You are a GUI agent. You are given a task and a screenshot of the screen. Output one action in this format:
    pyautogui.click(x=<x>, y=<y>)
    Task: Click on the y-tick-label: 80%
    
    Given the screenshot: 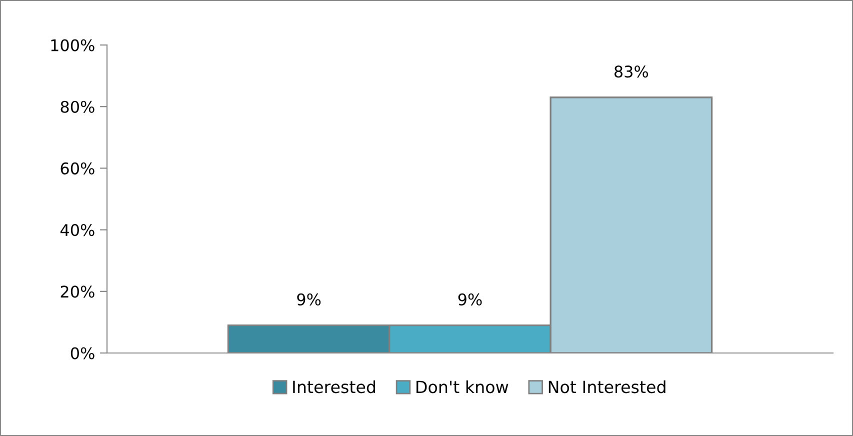 What is the action you would take?
    pyautogui.click(x=77, y=106)
    